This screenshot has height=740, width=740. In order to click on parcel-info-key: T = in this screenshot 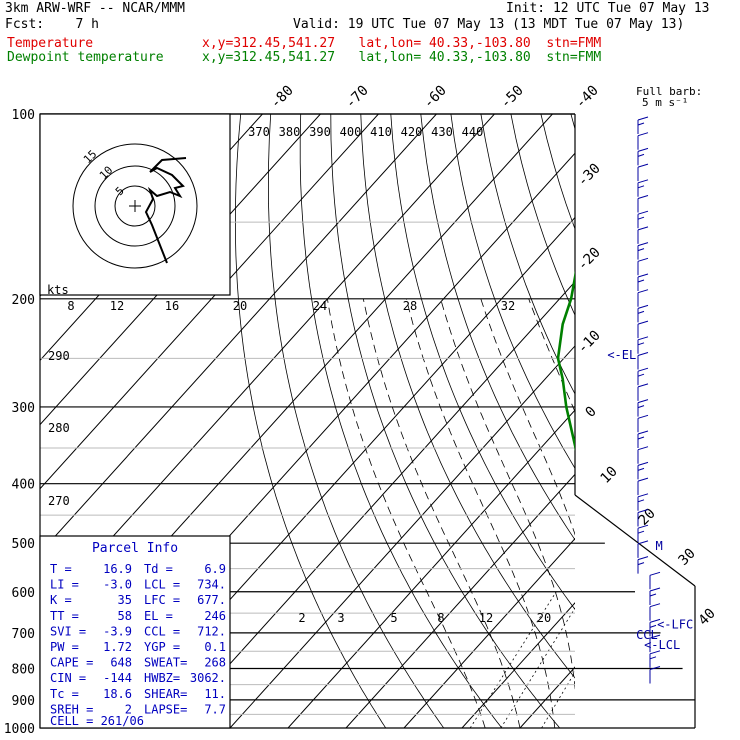, I will do `click(61, 569)`.